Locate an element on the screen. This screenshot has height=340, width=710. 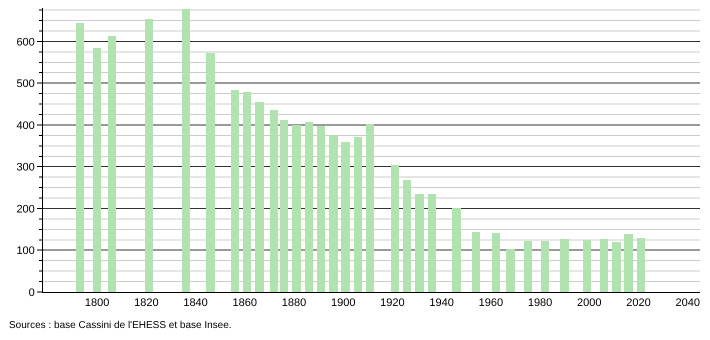
x-tick-label: 1960 is located at coordinates (491, 303).